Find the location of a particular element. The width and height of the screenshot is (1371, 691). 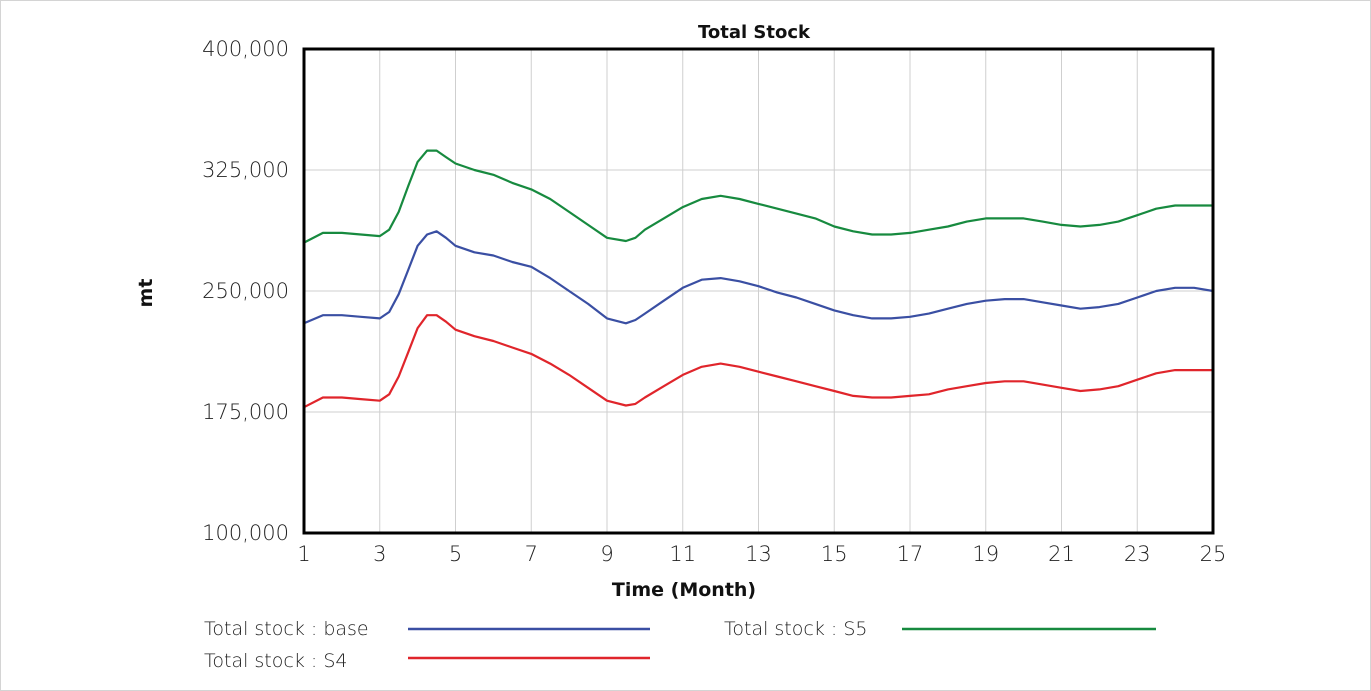

x-tick-label: 21 is located at coordinates (1061, 554).